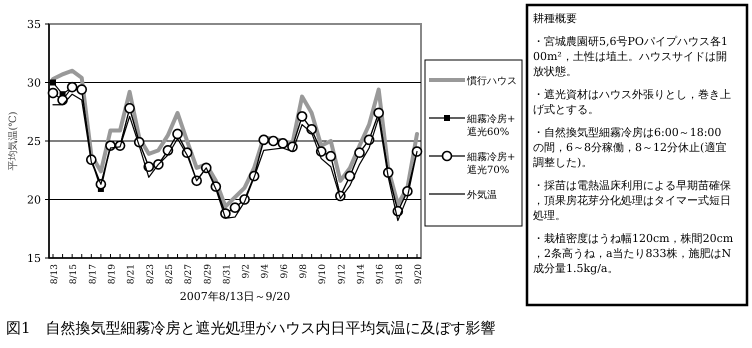 This screenshot has height=348, width=752. Describe the element at coordinates (633, 253) in the screenshot. I see `text: ・栽植密度はうね幅120cm，株間20cm，2条高うね，a当たり833株，施肥はN成分量1.5kg/a。` at that location.